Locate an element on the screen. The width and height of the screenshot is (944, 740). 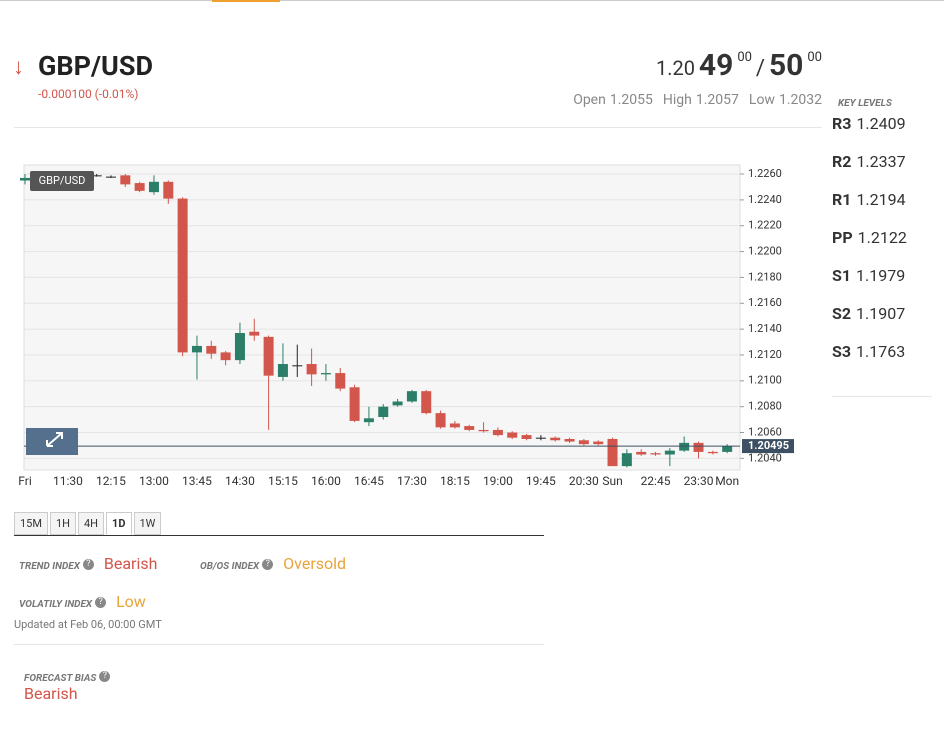
x-tick-label: 14:30 is located at coordinates (240, 481).